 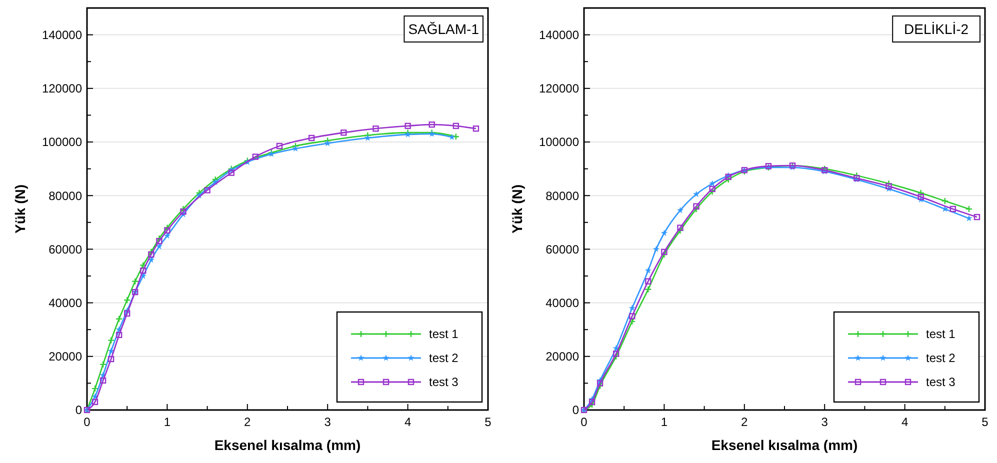 What do you see at coordinates (444, 29) in the screenshot?
I see `annotation: SAĞLAM-1` at bounding box center [444, 29].